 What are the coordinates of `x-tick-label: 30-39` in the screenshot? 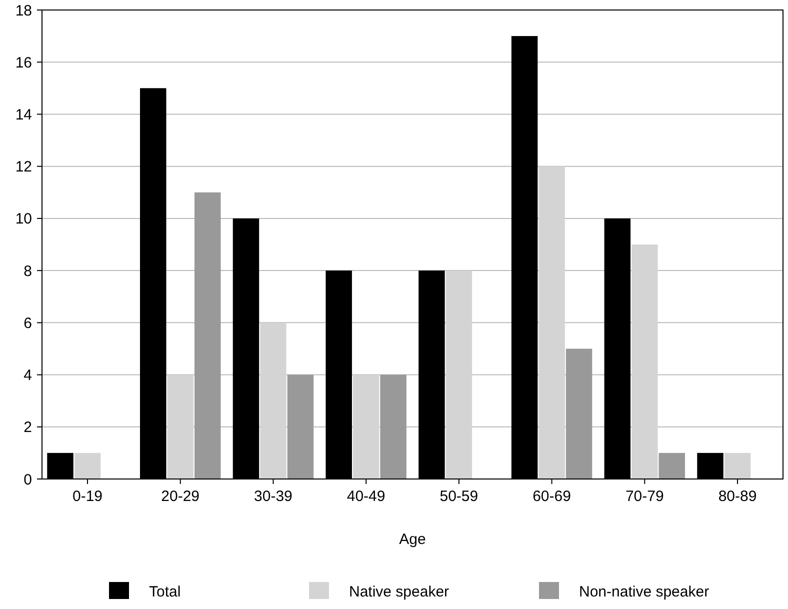 It's located at (273, 496).